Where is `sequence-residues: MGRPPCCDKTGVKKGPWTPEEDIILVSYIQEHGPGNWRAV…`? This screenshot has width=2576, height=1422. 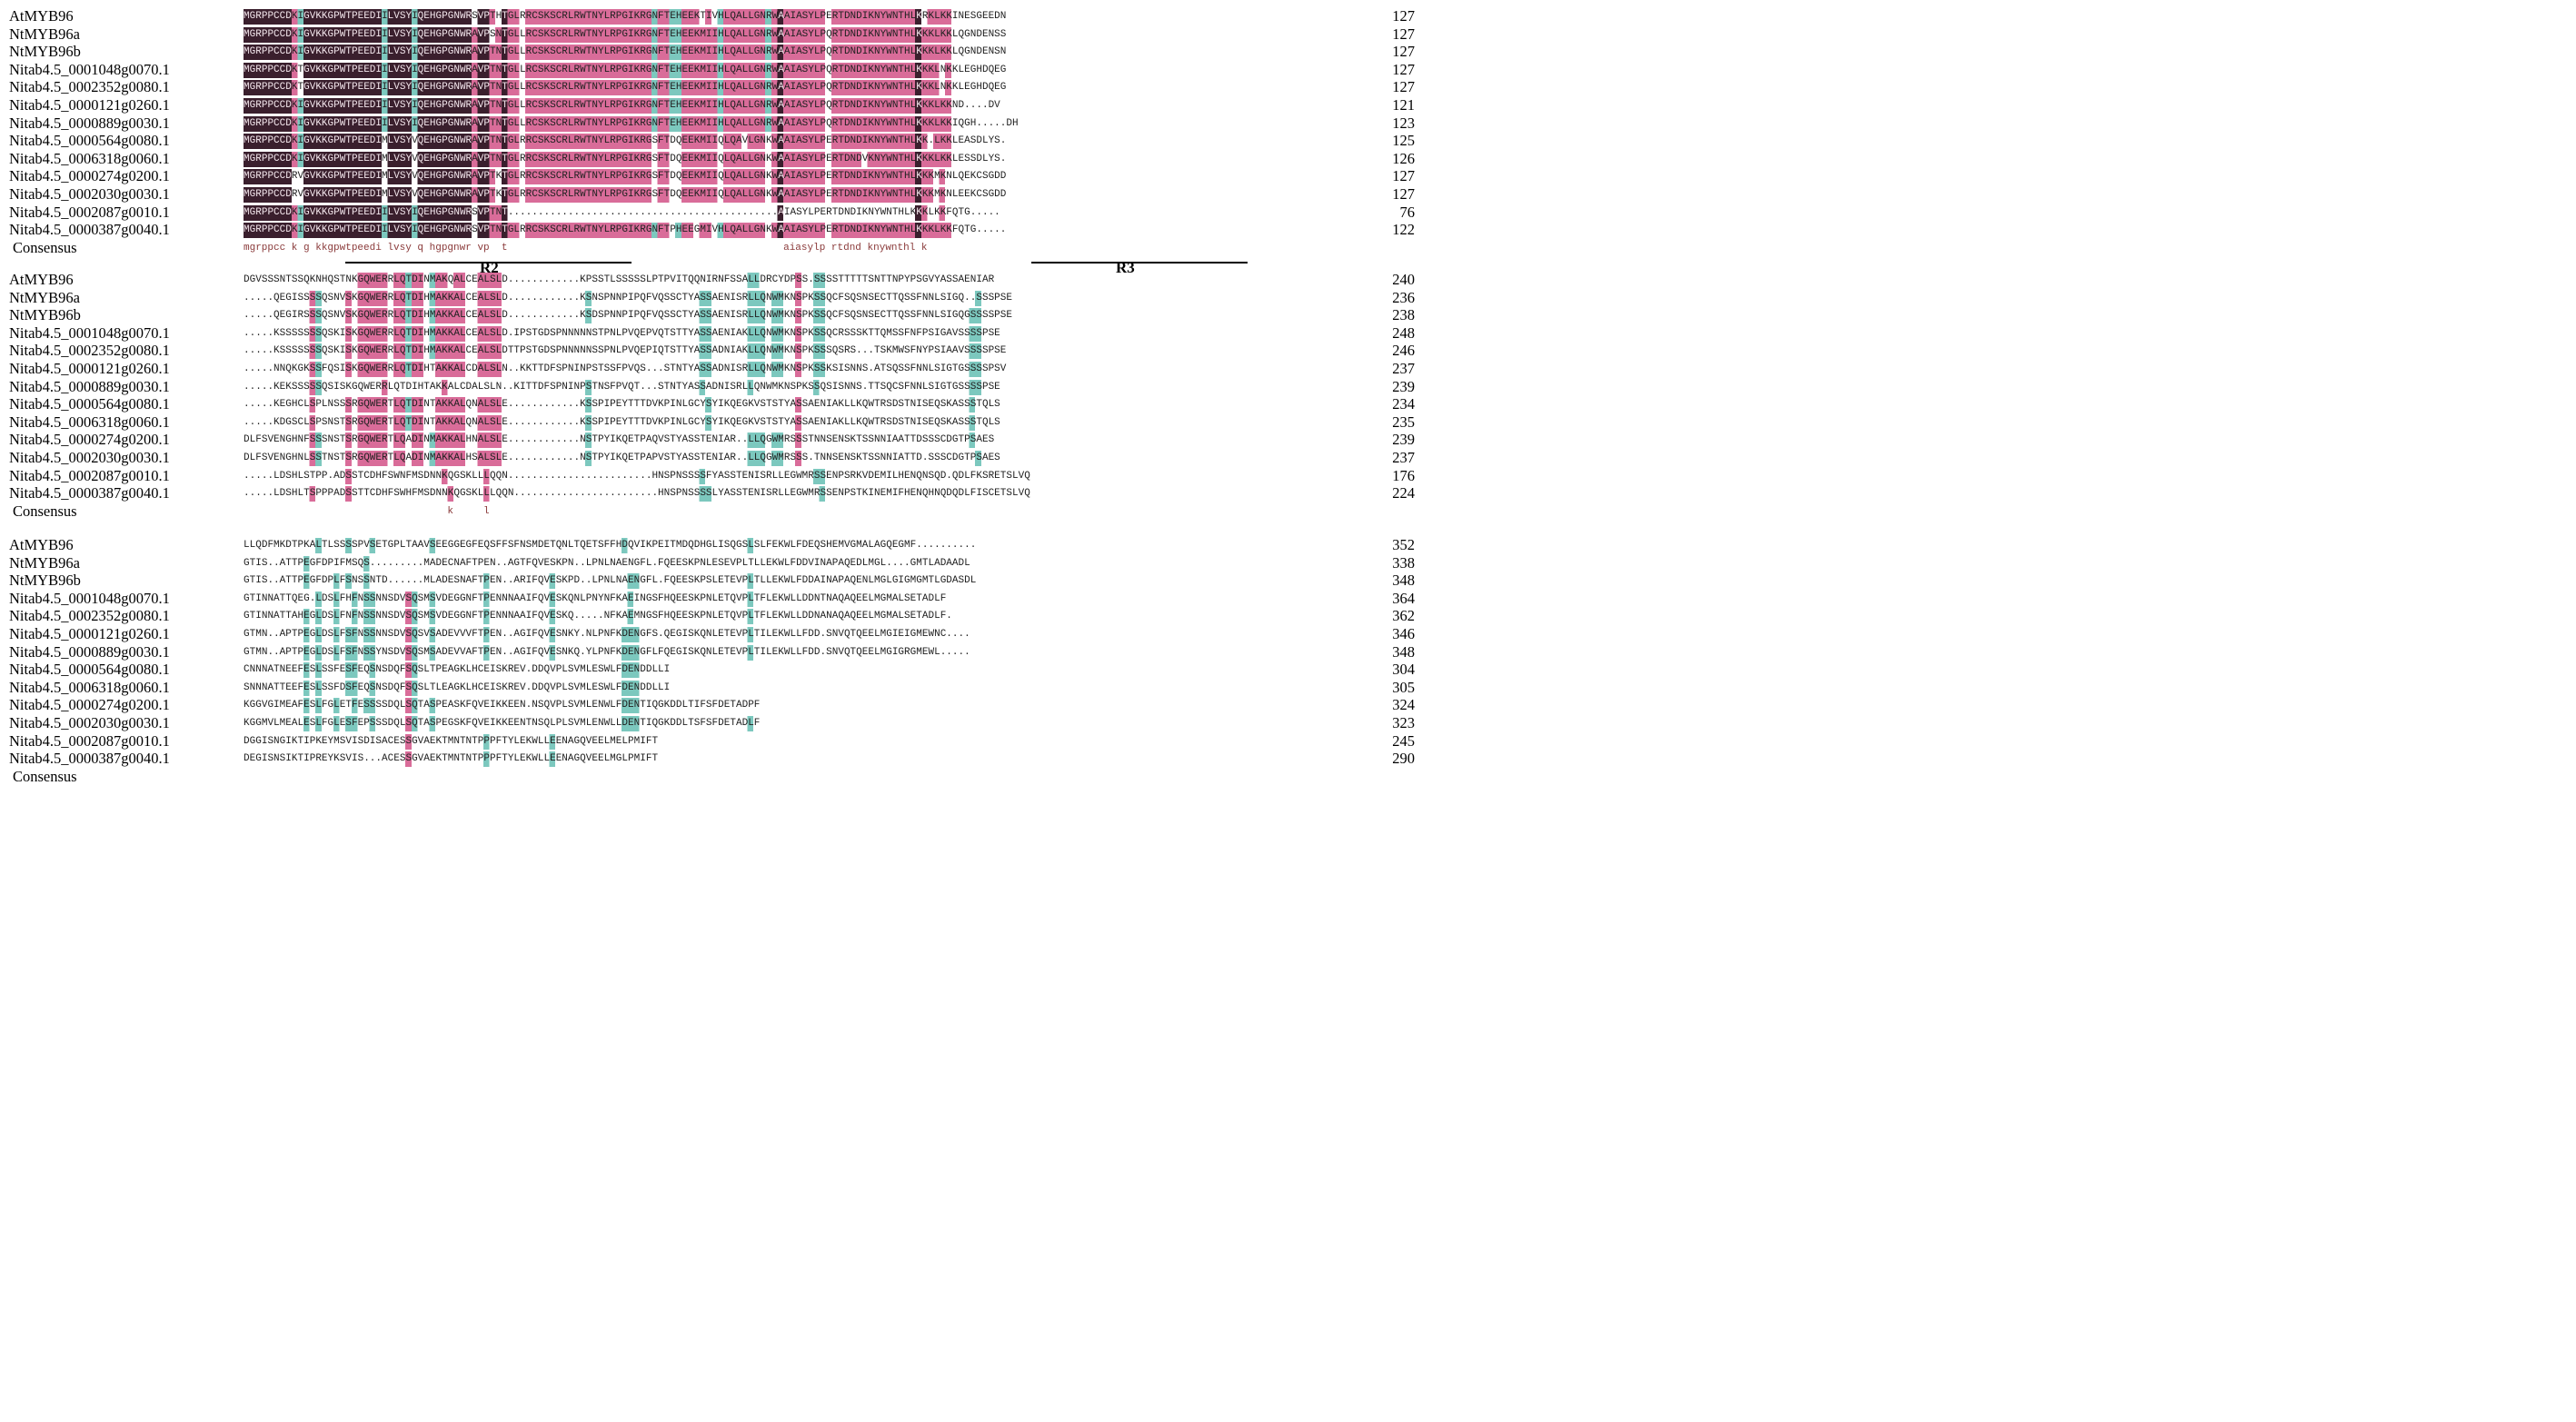 sequence-residues: MGRPPCCDKTGVKKGPWTPEEDIILVSYIQEHGPGNWRAV… is located at coordinates (807, 88).